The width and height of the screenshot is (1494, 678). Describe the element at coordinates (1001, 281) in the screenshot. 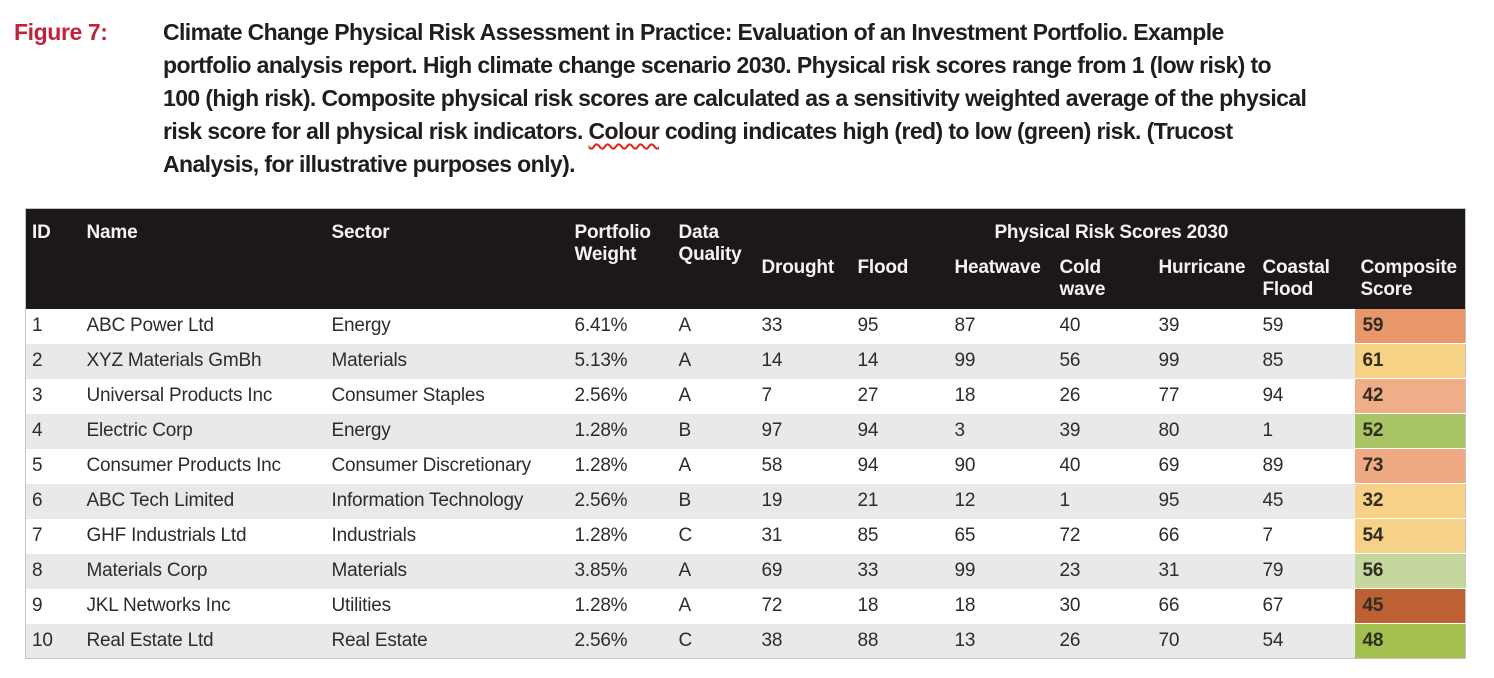

I see `column-header-heatwave: Heatwave` at that location.